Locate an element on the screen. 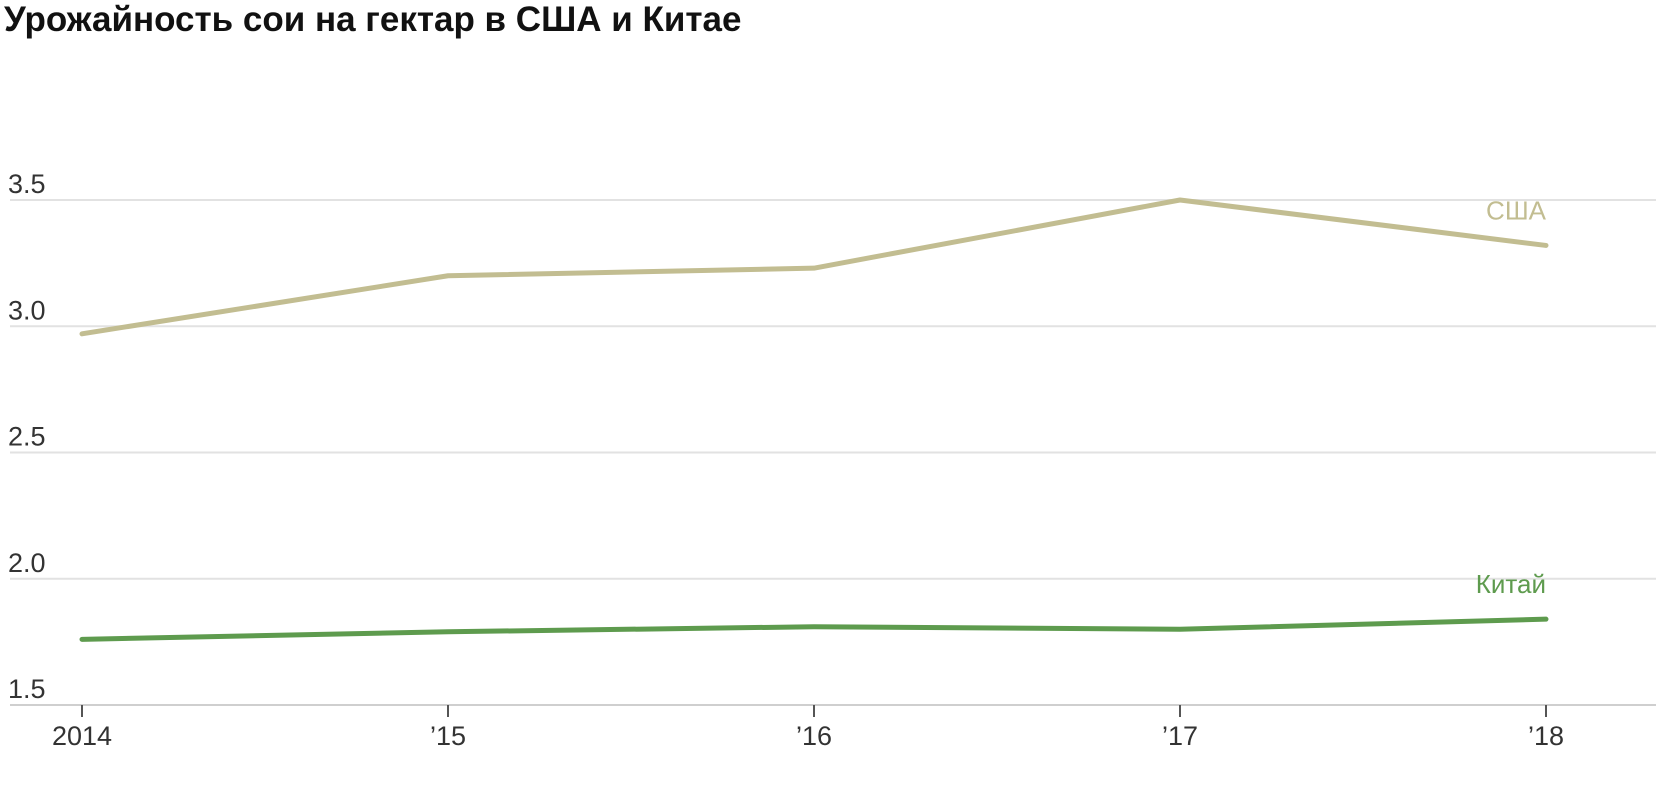 Image resolution: width=1656 pixels, height=792 pixels. series-label: США is located at coordinates (1516, 210).